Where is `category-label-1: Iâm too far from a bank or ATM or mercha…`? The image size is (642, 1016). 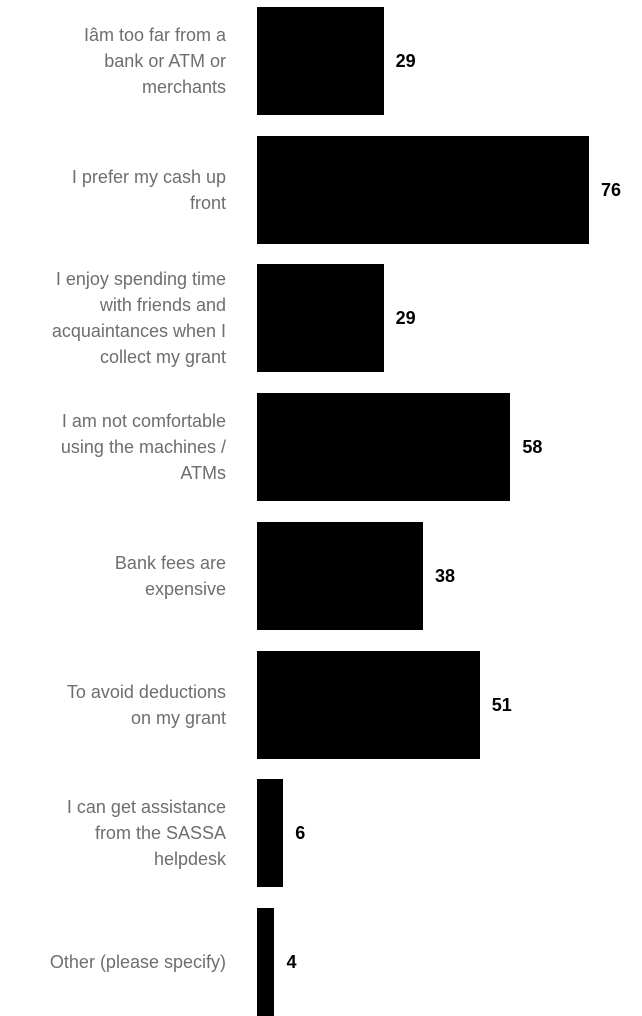 category-label-1: Iâm too far from a bank or ATM or mercha… is located at coordinates (154, 61).